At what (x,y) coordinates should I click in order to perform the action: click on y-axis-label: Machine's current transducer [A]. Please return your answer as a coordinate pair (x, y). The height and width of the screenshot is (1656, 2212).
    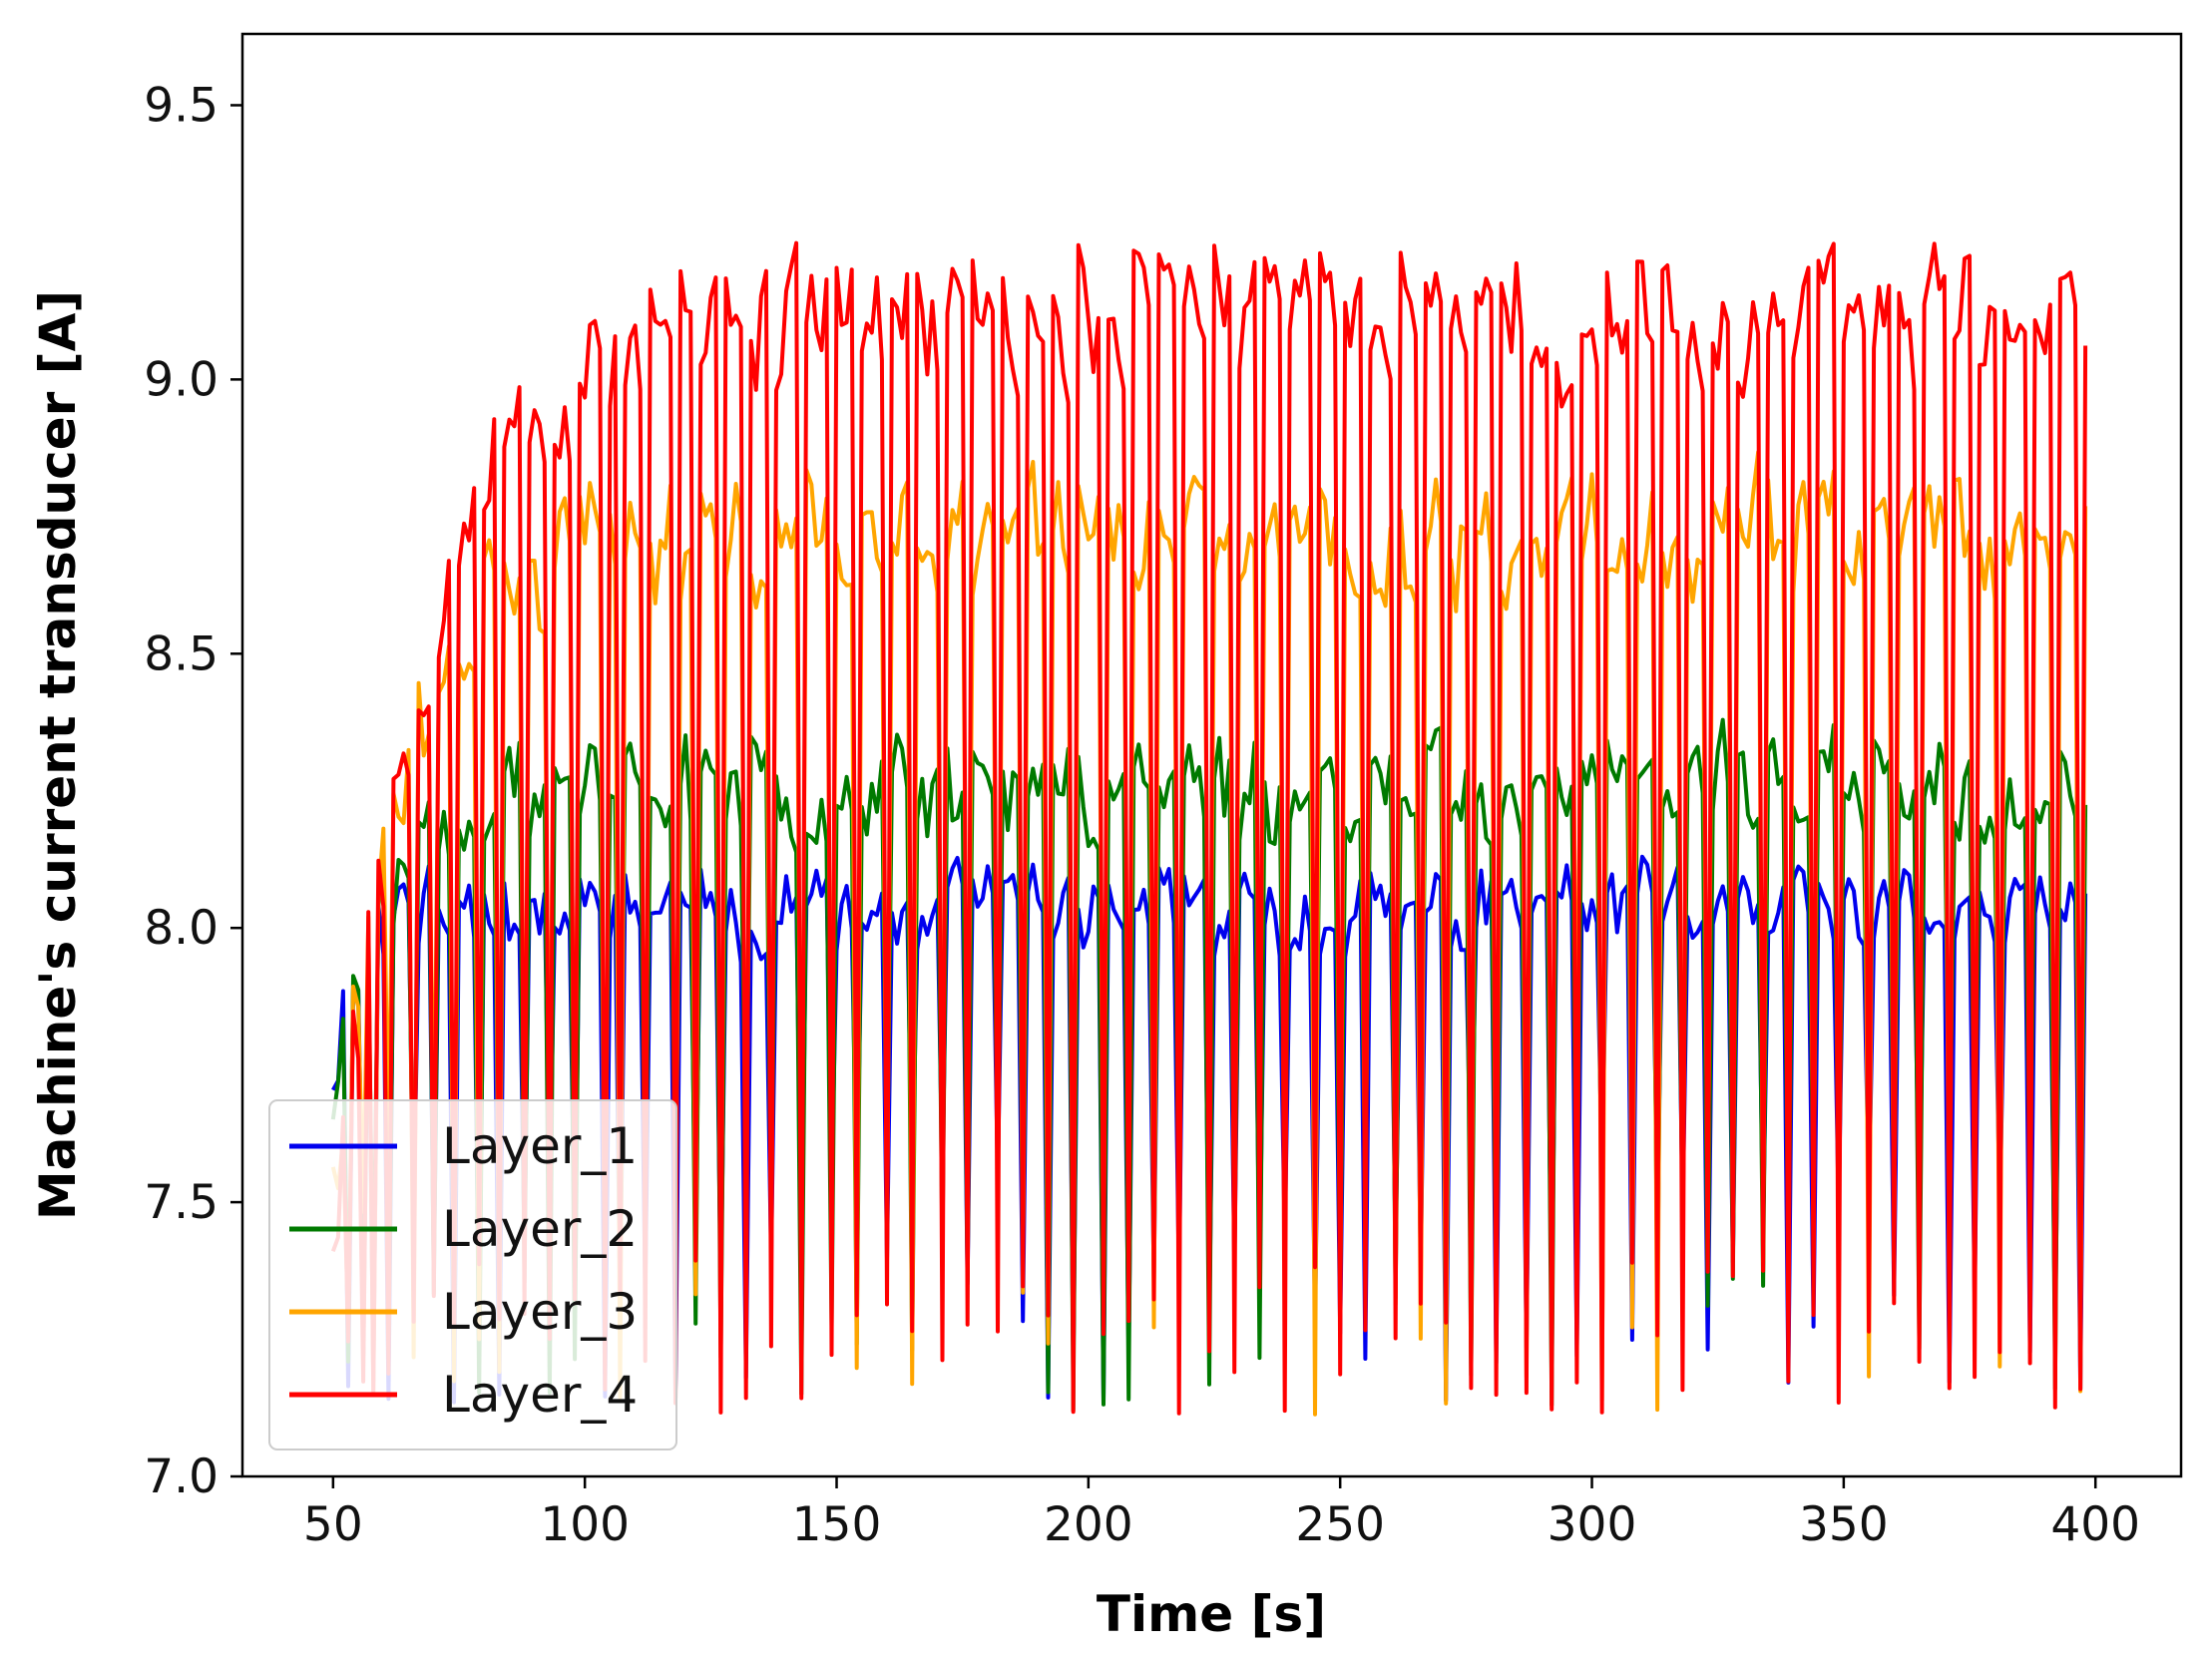
    Looking at the image, I should click on (58, 755).